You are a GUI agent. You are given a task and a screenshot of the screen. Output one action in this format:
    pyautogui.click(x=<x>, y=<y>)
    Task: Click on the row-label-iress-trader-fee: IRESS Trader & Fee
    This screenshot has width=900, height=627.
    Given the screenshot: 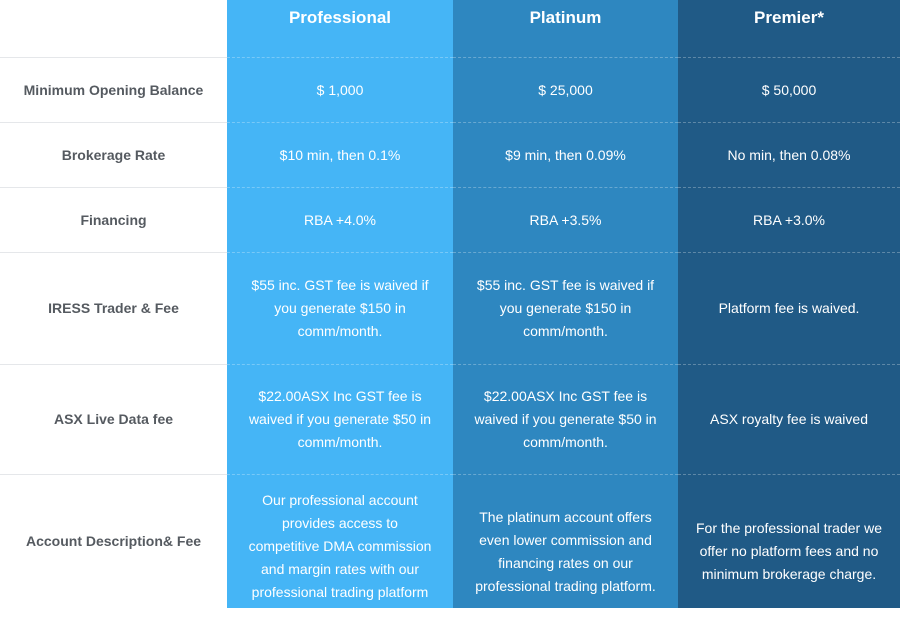 What is the action you would take?
    pyautogui.click(x=113, y=308)
    